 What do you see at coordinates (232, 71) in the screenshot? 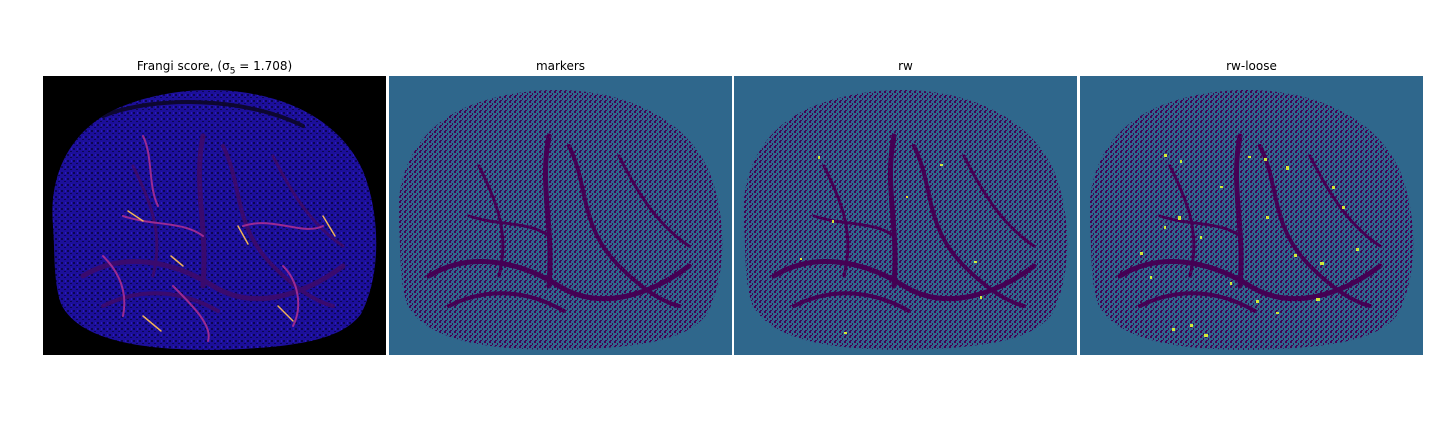
I see `frangi-title-subscript: 5` at bounding box center [232, 71].